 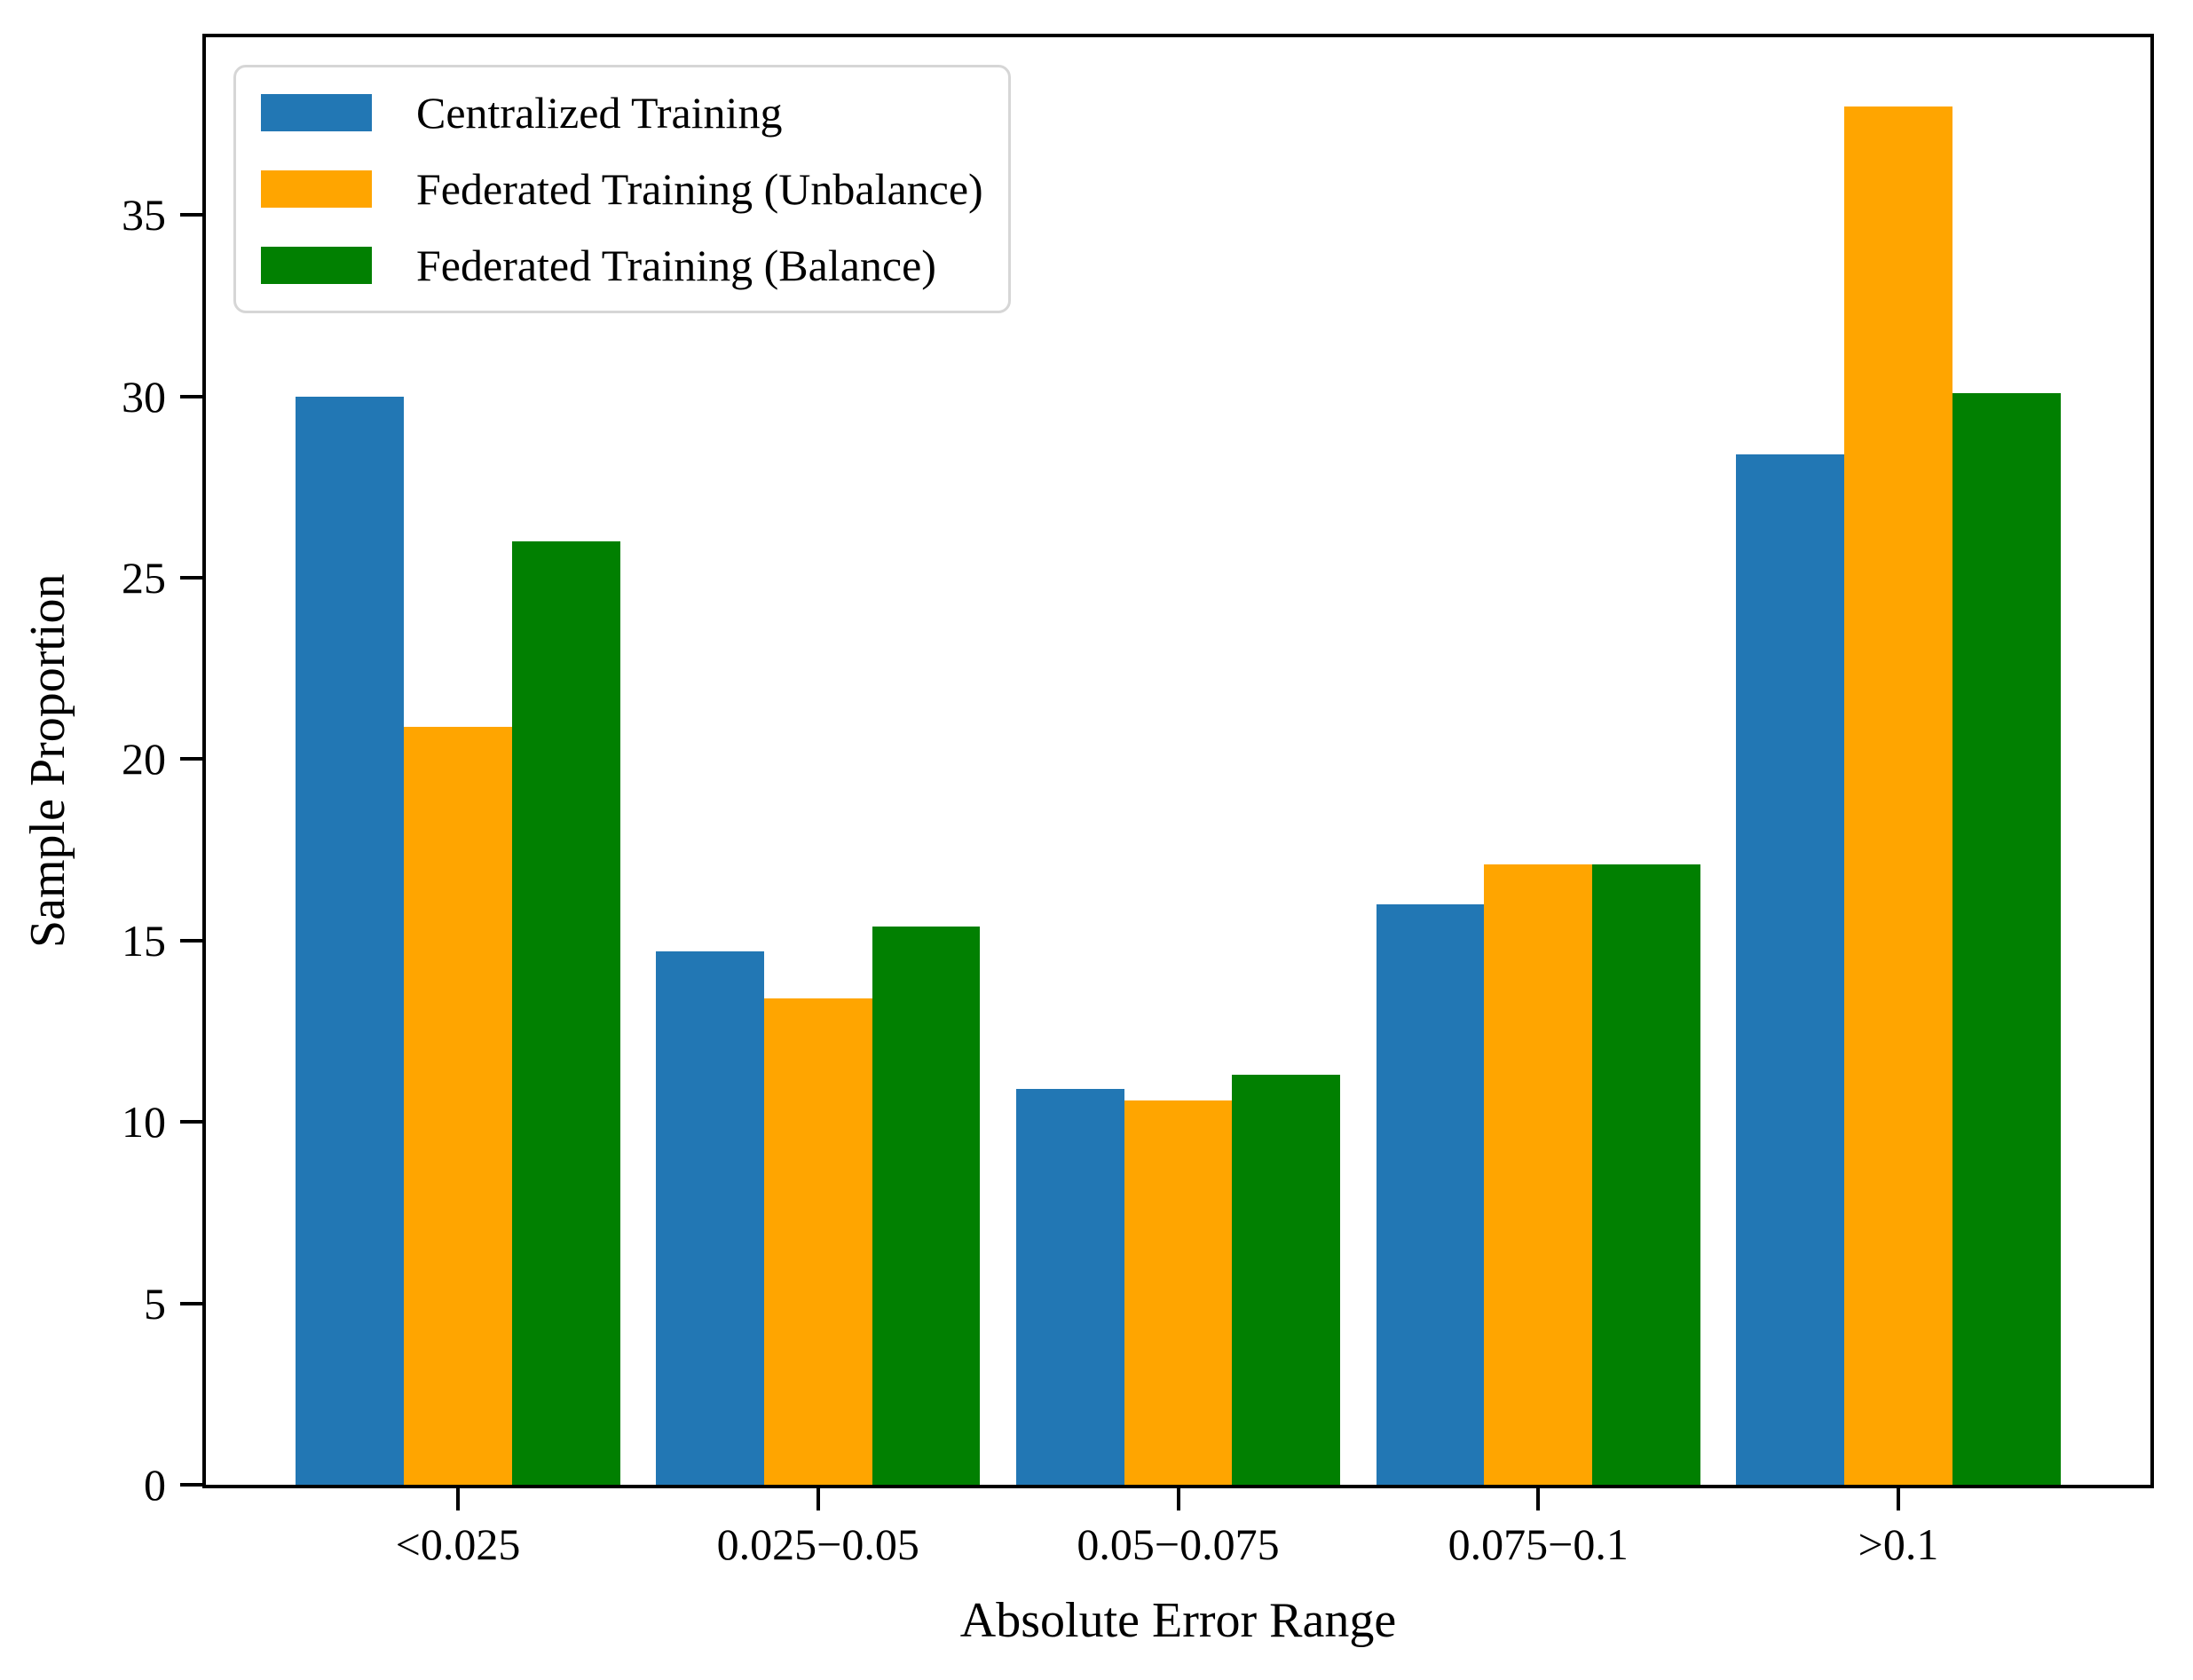 I want to click on x-tick-label: <0.025, so click(x=458, y=1544).